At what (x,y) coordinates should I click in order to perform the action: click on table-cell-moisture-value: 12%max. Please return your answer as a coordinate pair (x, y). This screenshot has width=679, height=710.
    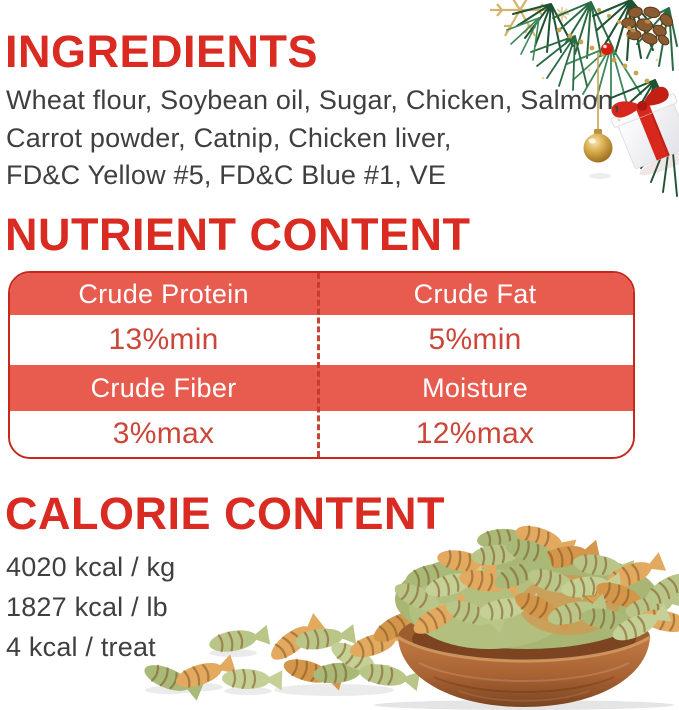
    Looking at the image, I should click on (475, 433).